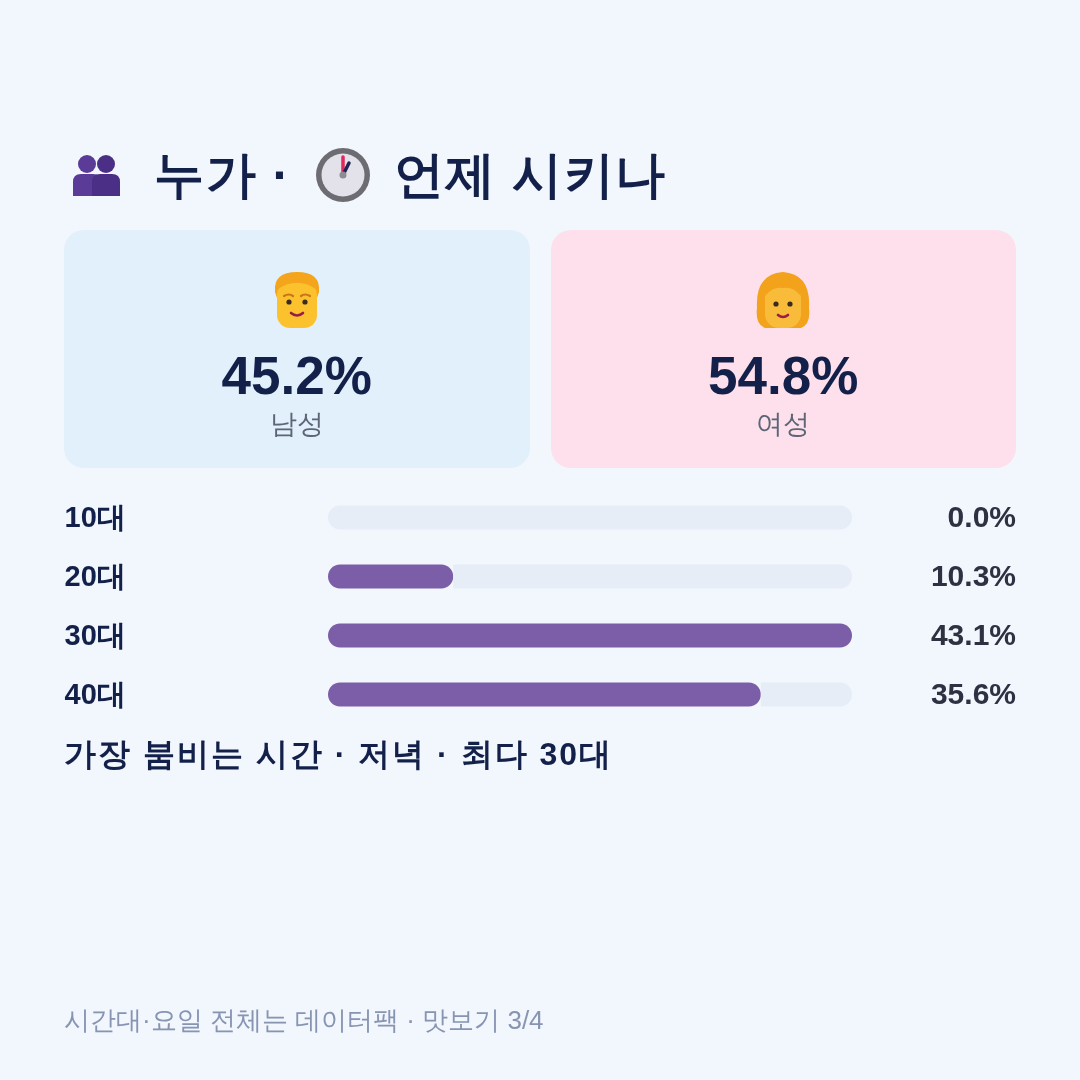 The width and height of the screenshot is (1080, 1080). I want to click on data-label: 10.3%, so click(973, 575).